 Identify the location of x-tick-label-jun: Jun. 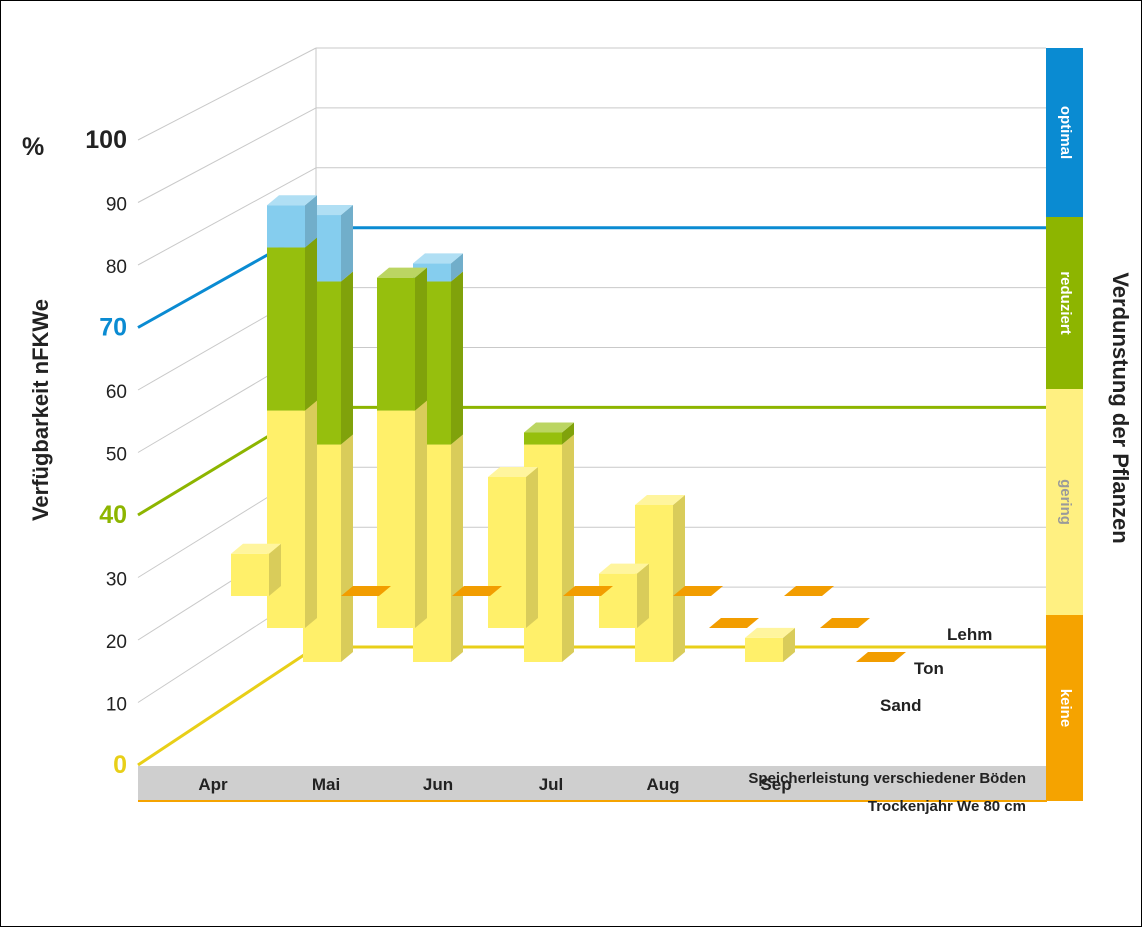
(438, 784).